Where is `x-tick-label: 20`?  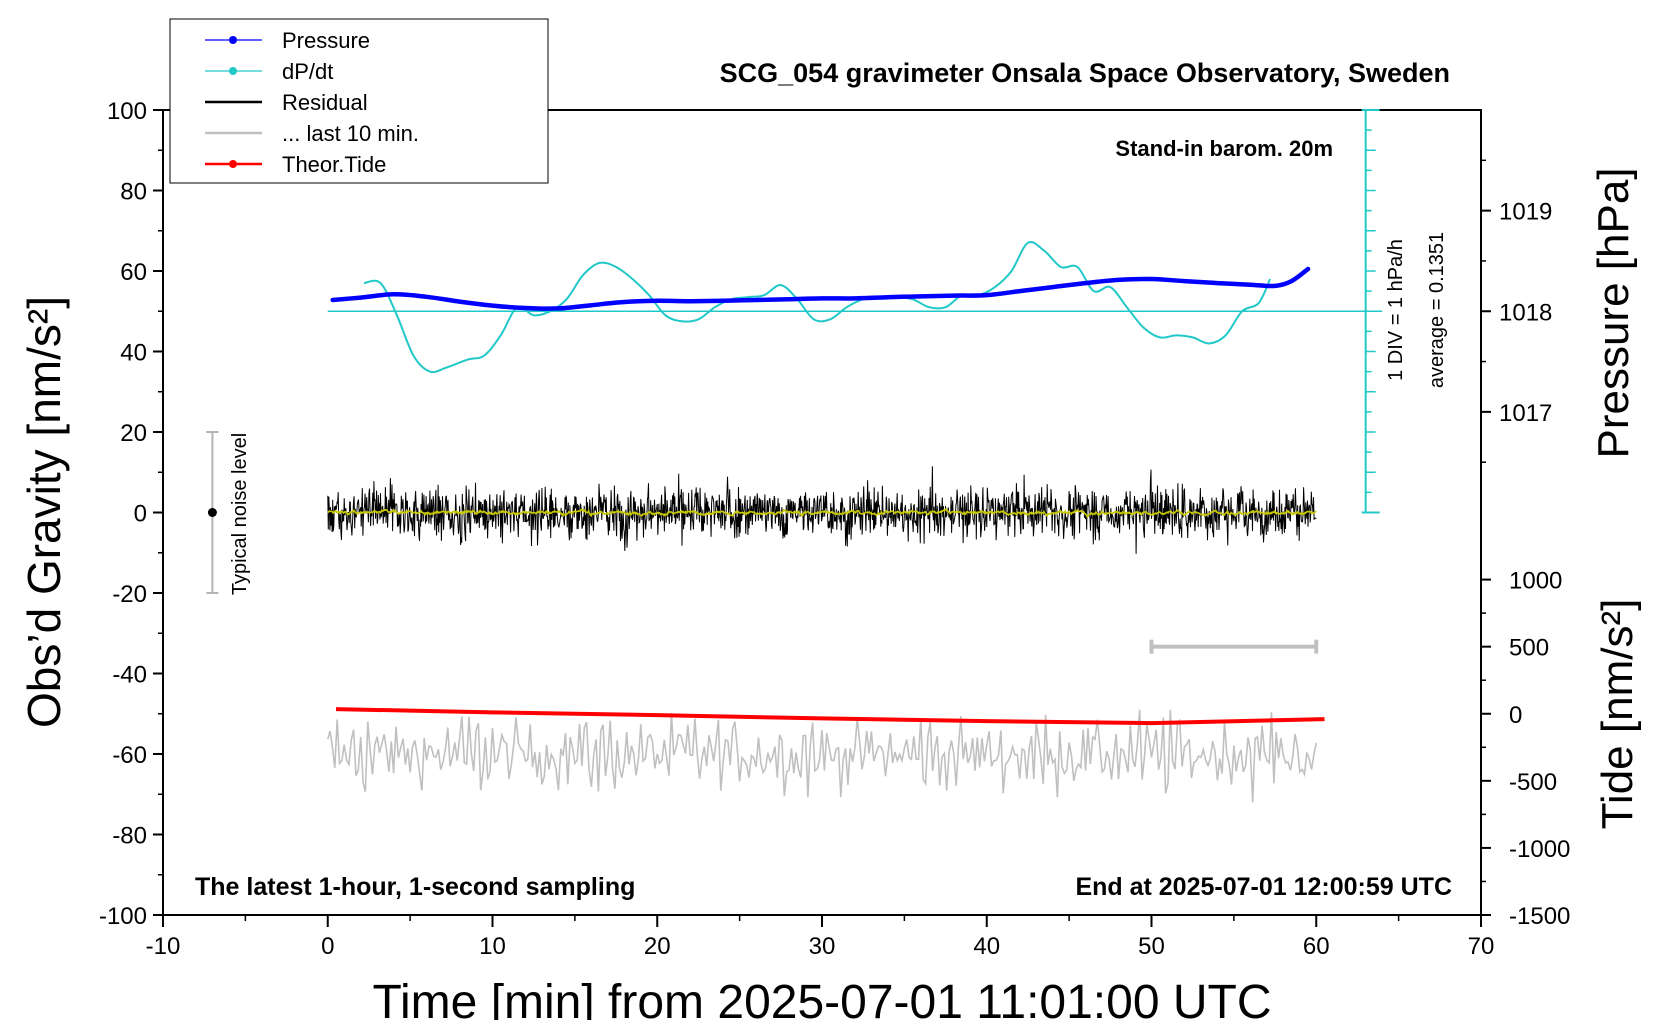 x-tick-label: 20 is located at coordinates (657, 946).